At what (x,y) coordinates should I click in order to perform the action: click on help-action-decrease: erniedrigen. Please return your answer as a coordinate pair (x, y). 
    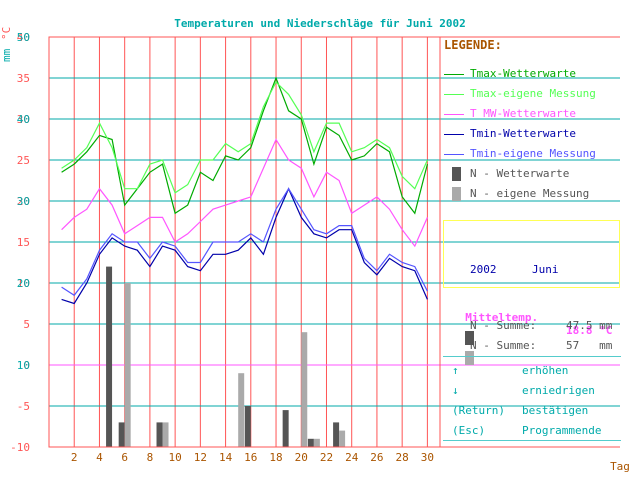
    Looking at the image, I should click on (558, 390).